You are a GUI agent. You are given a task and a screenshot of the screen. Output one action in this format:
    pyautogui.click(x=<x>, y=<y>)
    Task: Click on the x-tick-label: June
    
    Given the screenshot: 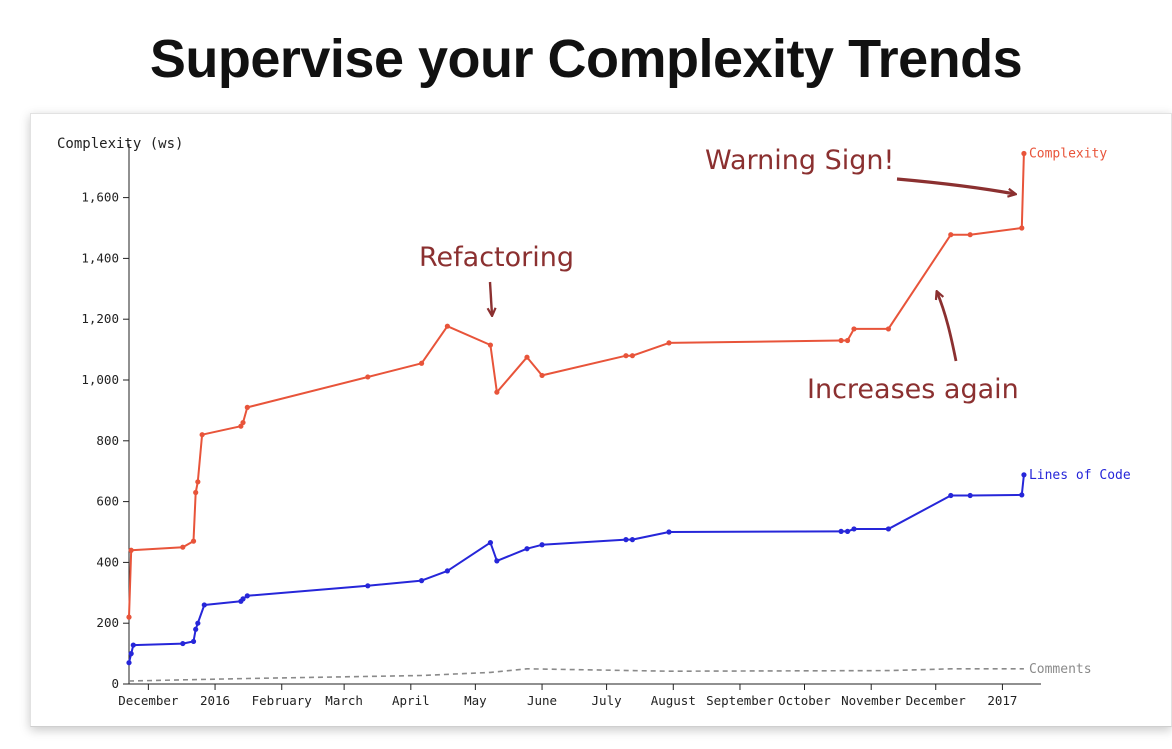 What is the action you would take?
    pyautogui.click(x=542, y=700)
    